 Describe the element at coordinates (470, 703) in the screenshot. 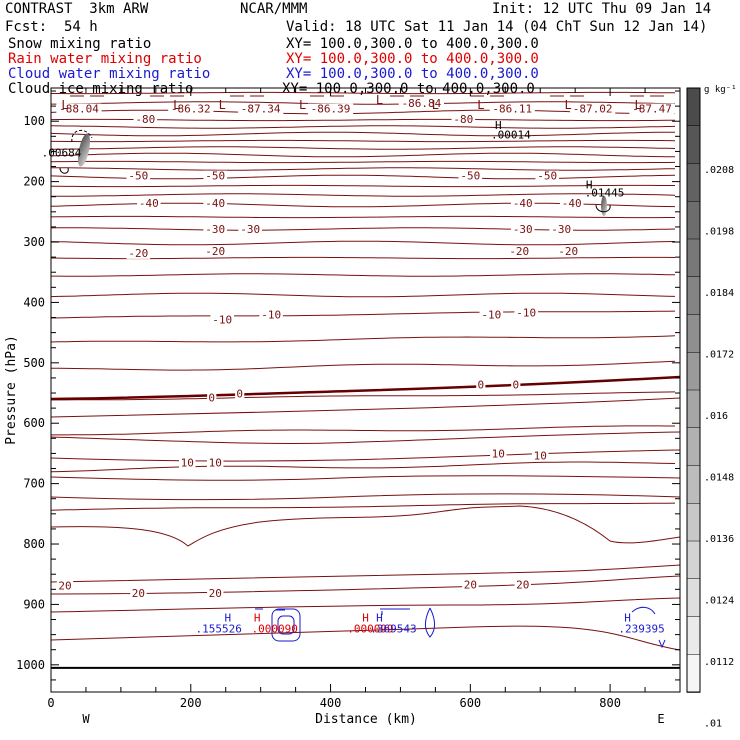

I see `x-tick-label: 600` at that location.